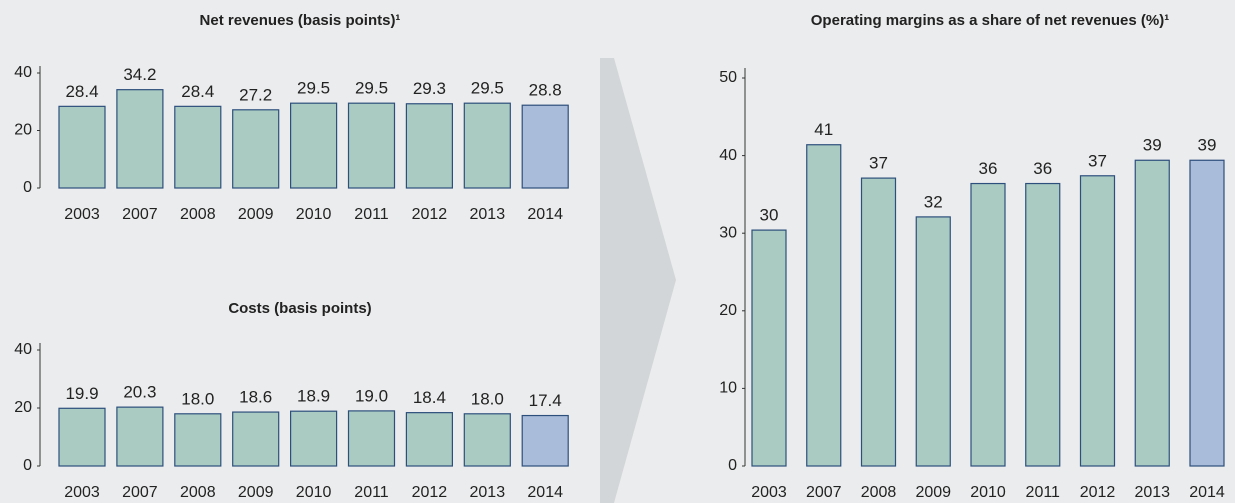 This screenshot has width=1235, height=503. Describe the element at coordinates (823, 129) in the screenshot. I see `value-label: 41` at that location.